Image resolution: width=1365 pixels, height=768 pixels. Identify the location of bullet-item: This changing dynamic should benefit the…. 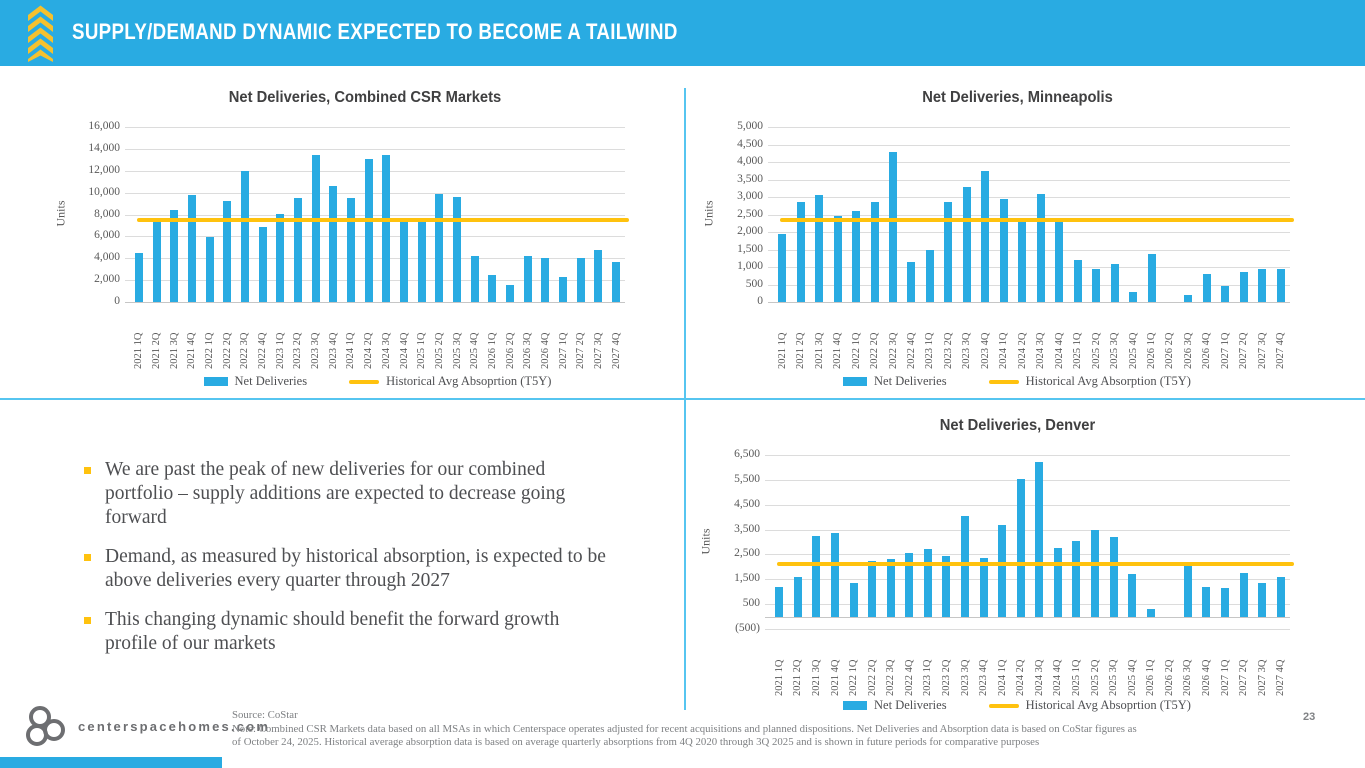
(349, 632).